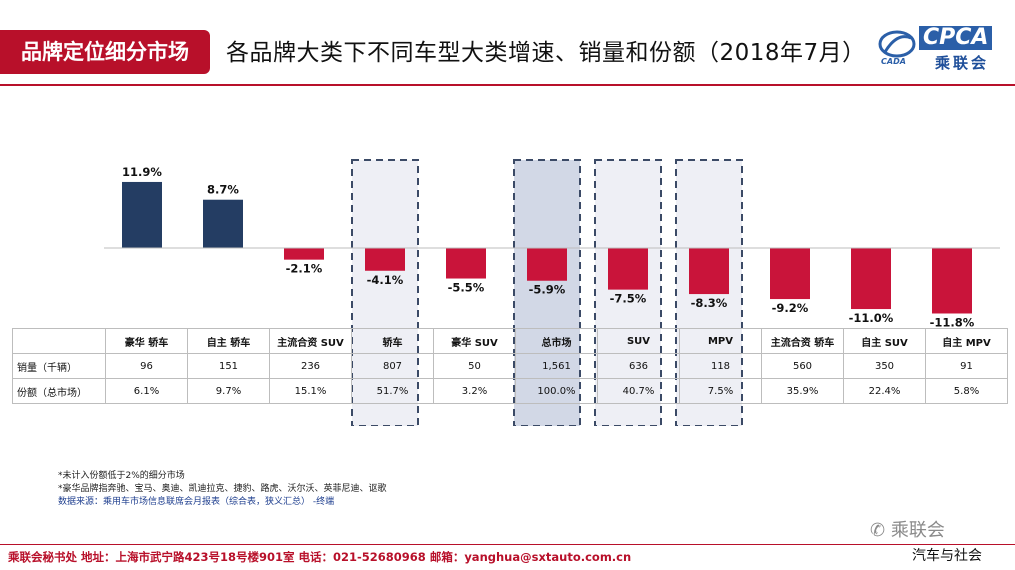  Describe the element at coordinates (466, 288) in the screenshot. I see `bar-value-label-4: -5.5%` at that location.